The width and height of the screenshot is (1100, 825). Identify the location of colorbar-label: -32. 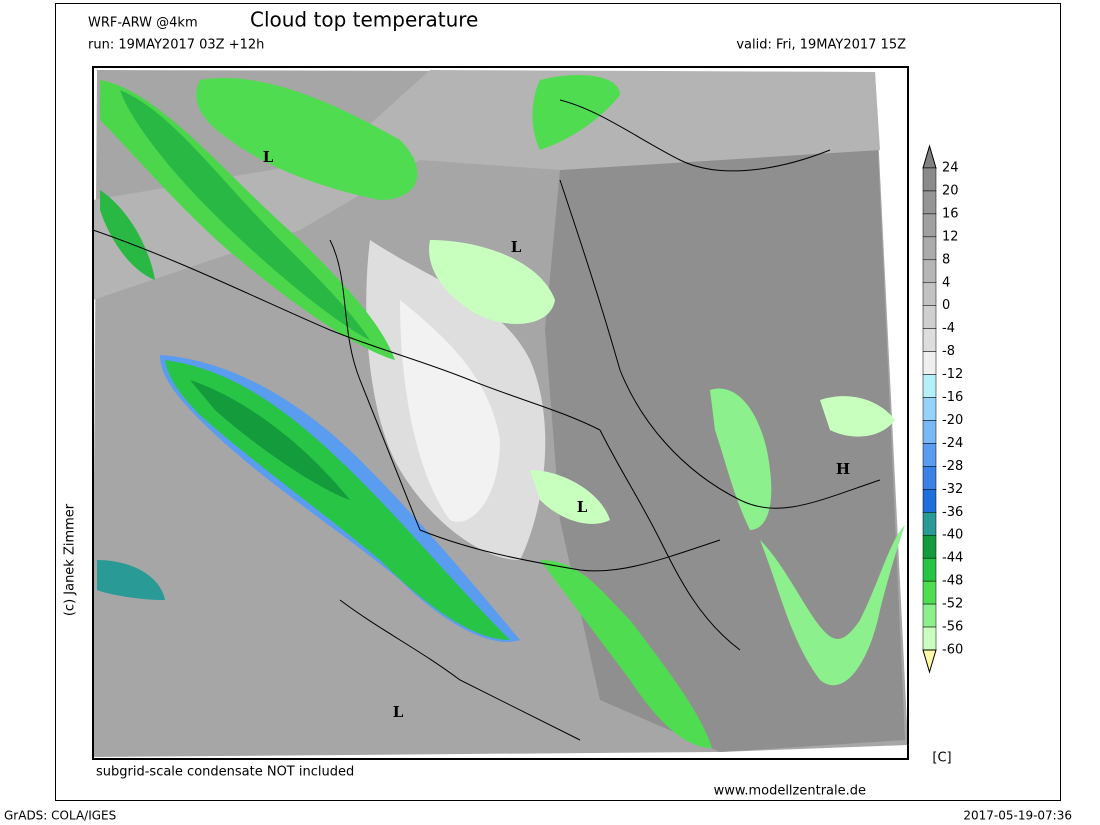
(952, 489).